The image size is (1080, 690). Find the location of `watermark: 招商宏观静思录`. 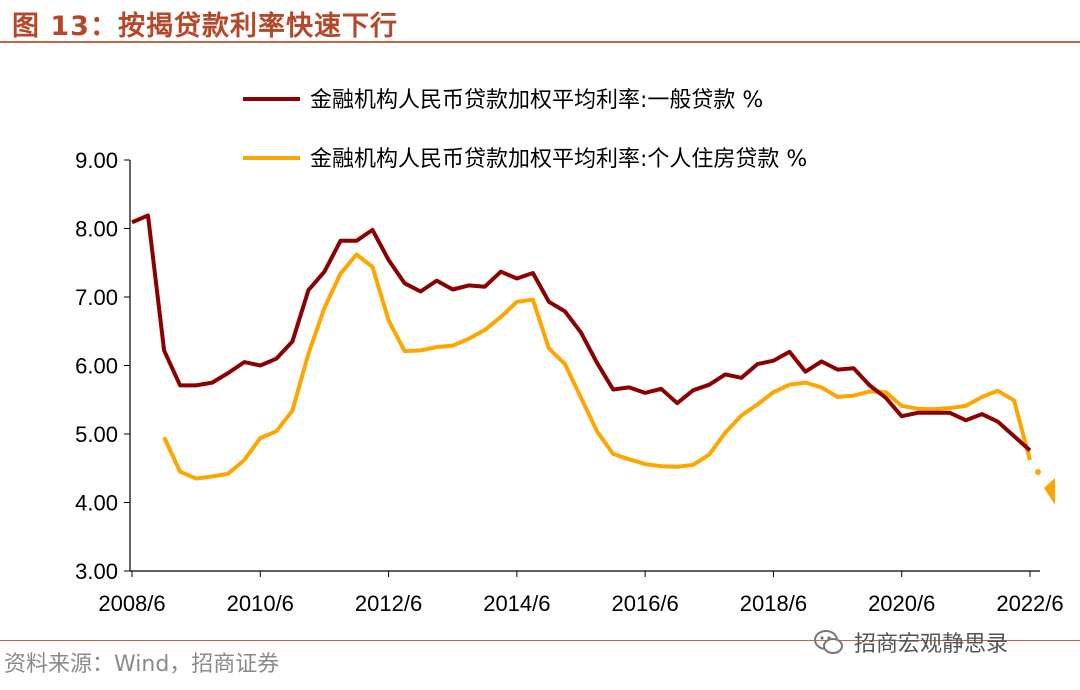

watermark: 招商宏观静思录 is located at coordinates (910, 642).